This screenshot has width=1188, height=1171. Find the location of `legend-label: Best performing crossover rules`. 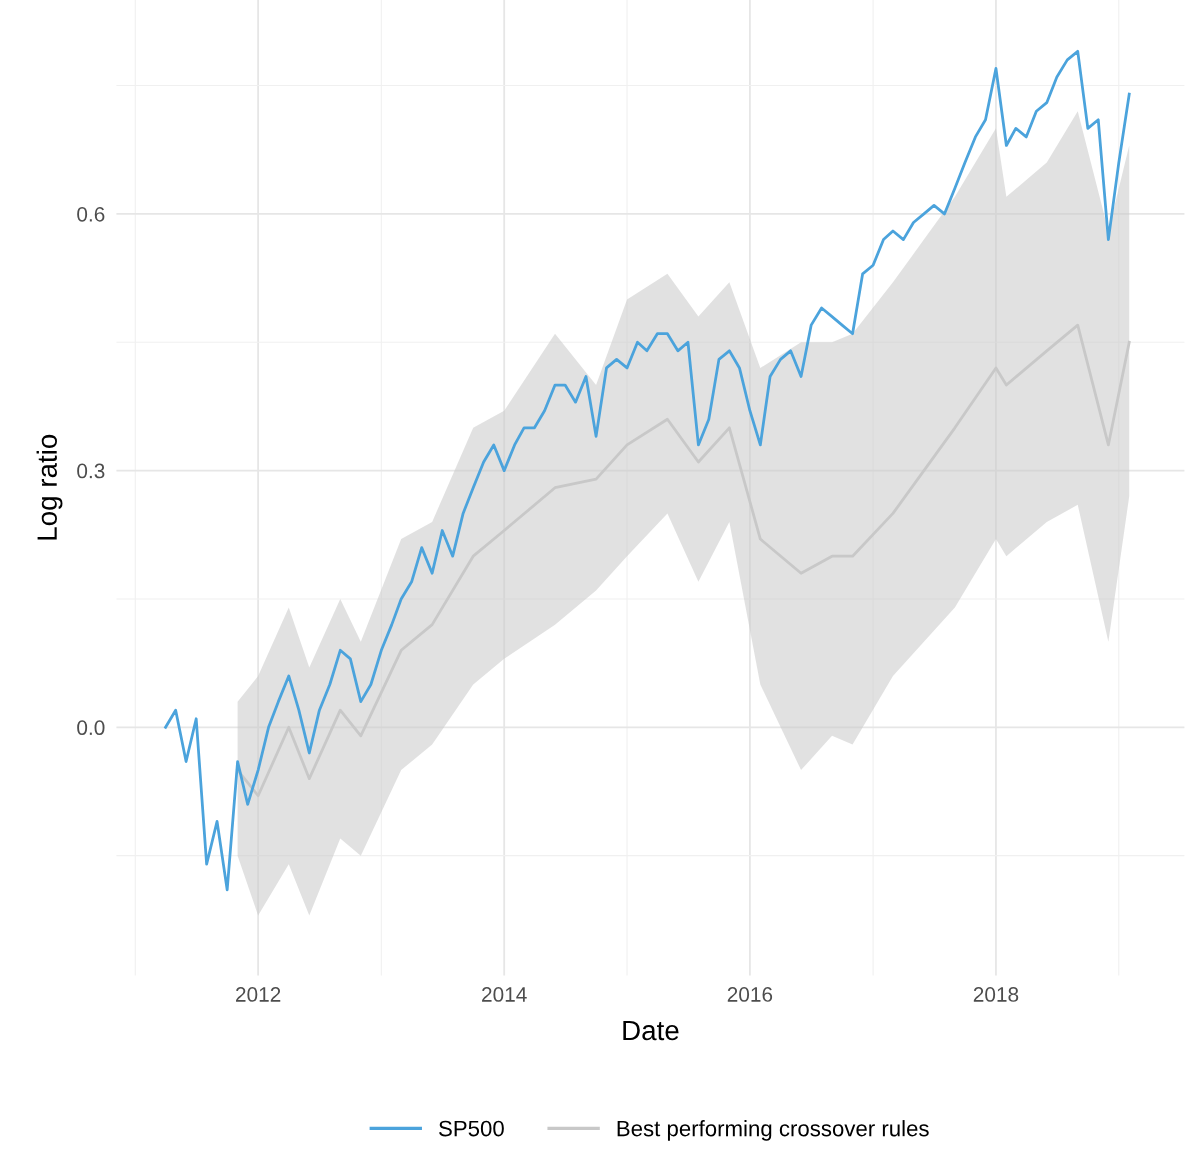

legend-label: Best performing crossover rules is located at coordinates (773, 1130).